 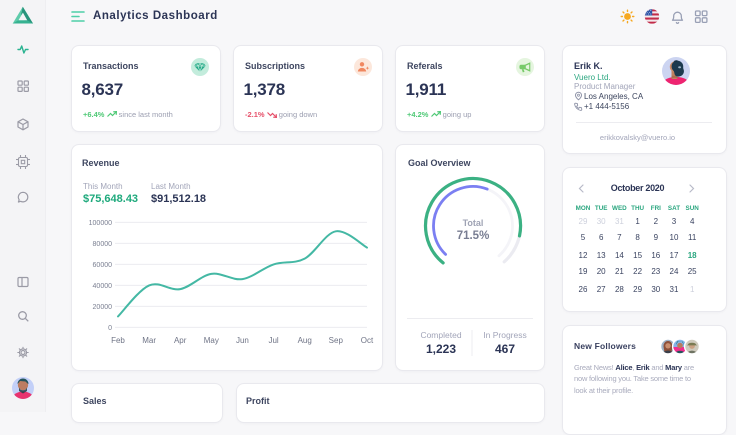 What do you see at coordinates (440, 335) in the screenshot?
I see `svg-text: Completed` at bounding box center [440, 335].